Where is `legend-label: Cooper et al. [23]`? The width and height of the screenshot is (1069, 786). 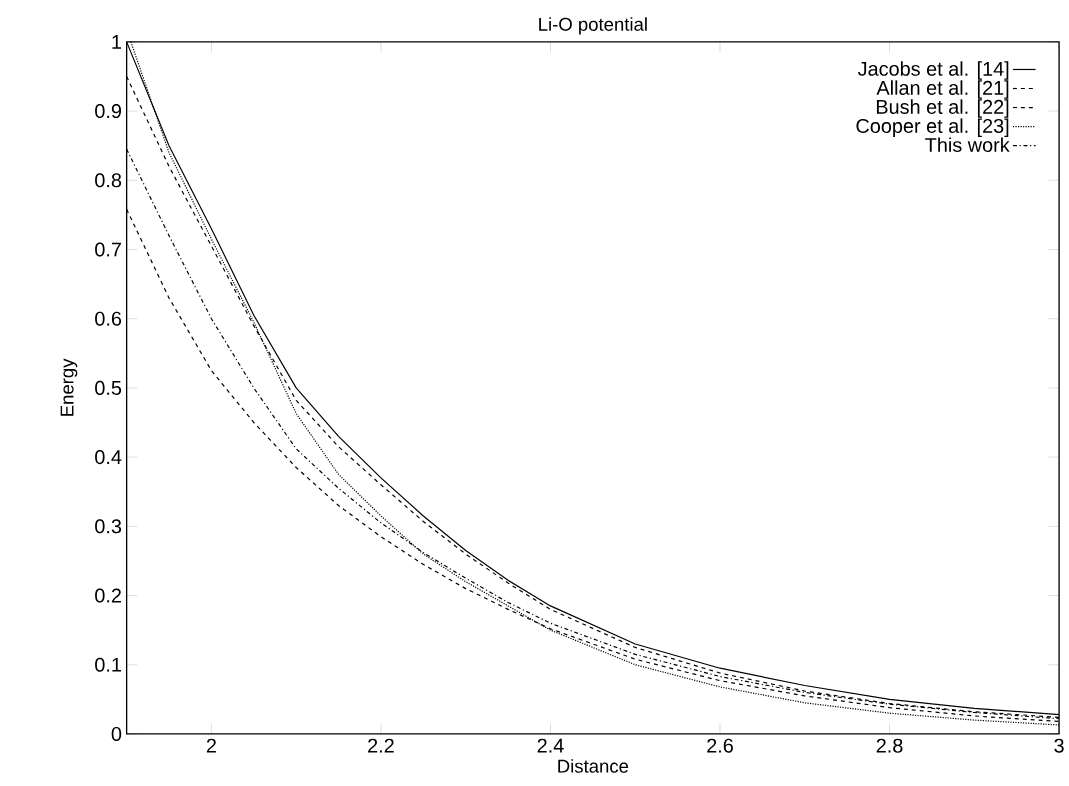 legend-label: Cooper et al. [23] is located at coordinates (932, 127).